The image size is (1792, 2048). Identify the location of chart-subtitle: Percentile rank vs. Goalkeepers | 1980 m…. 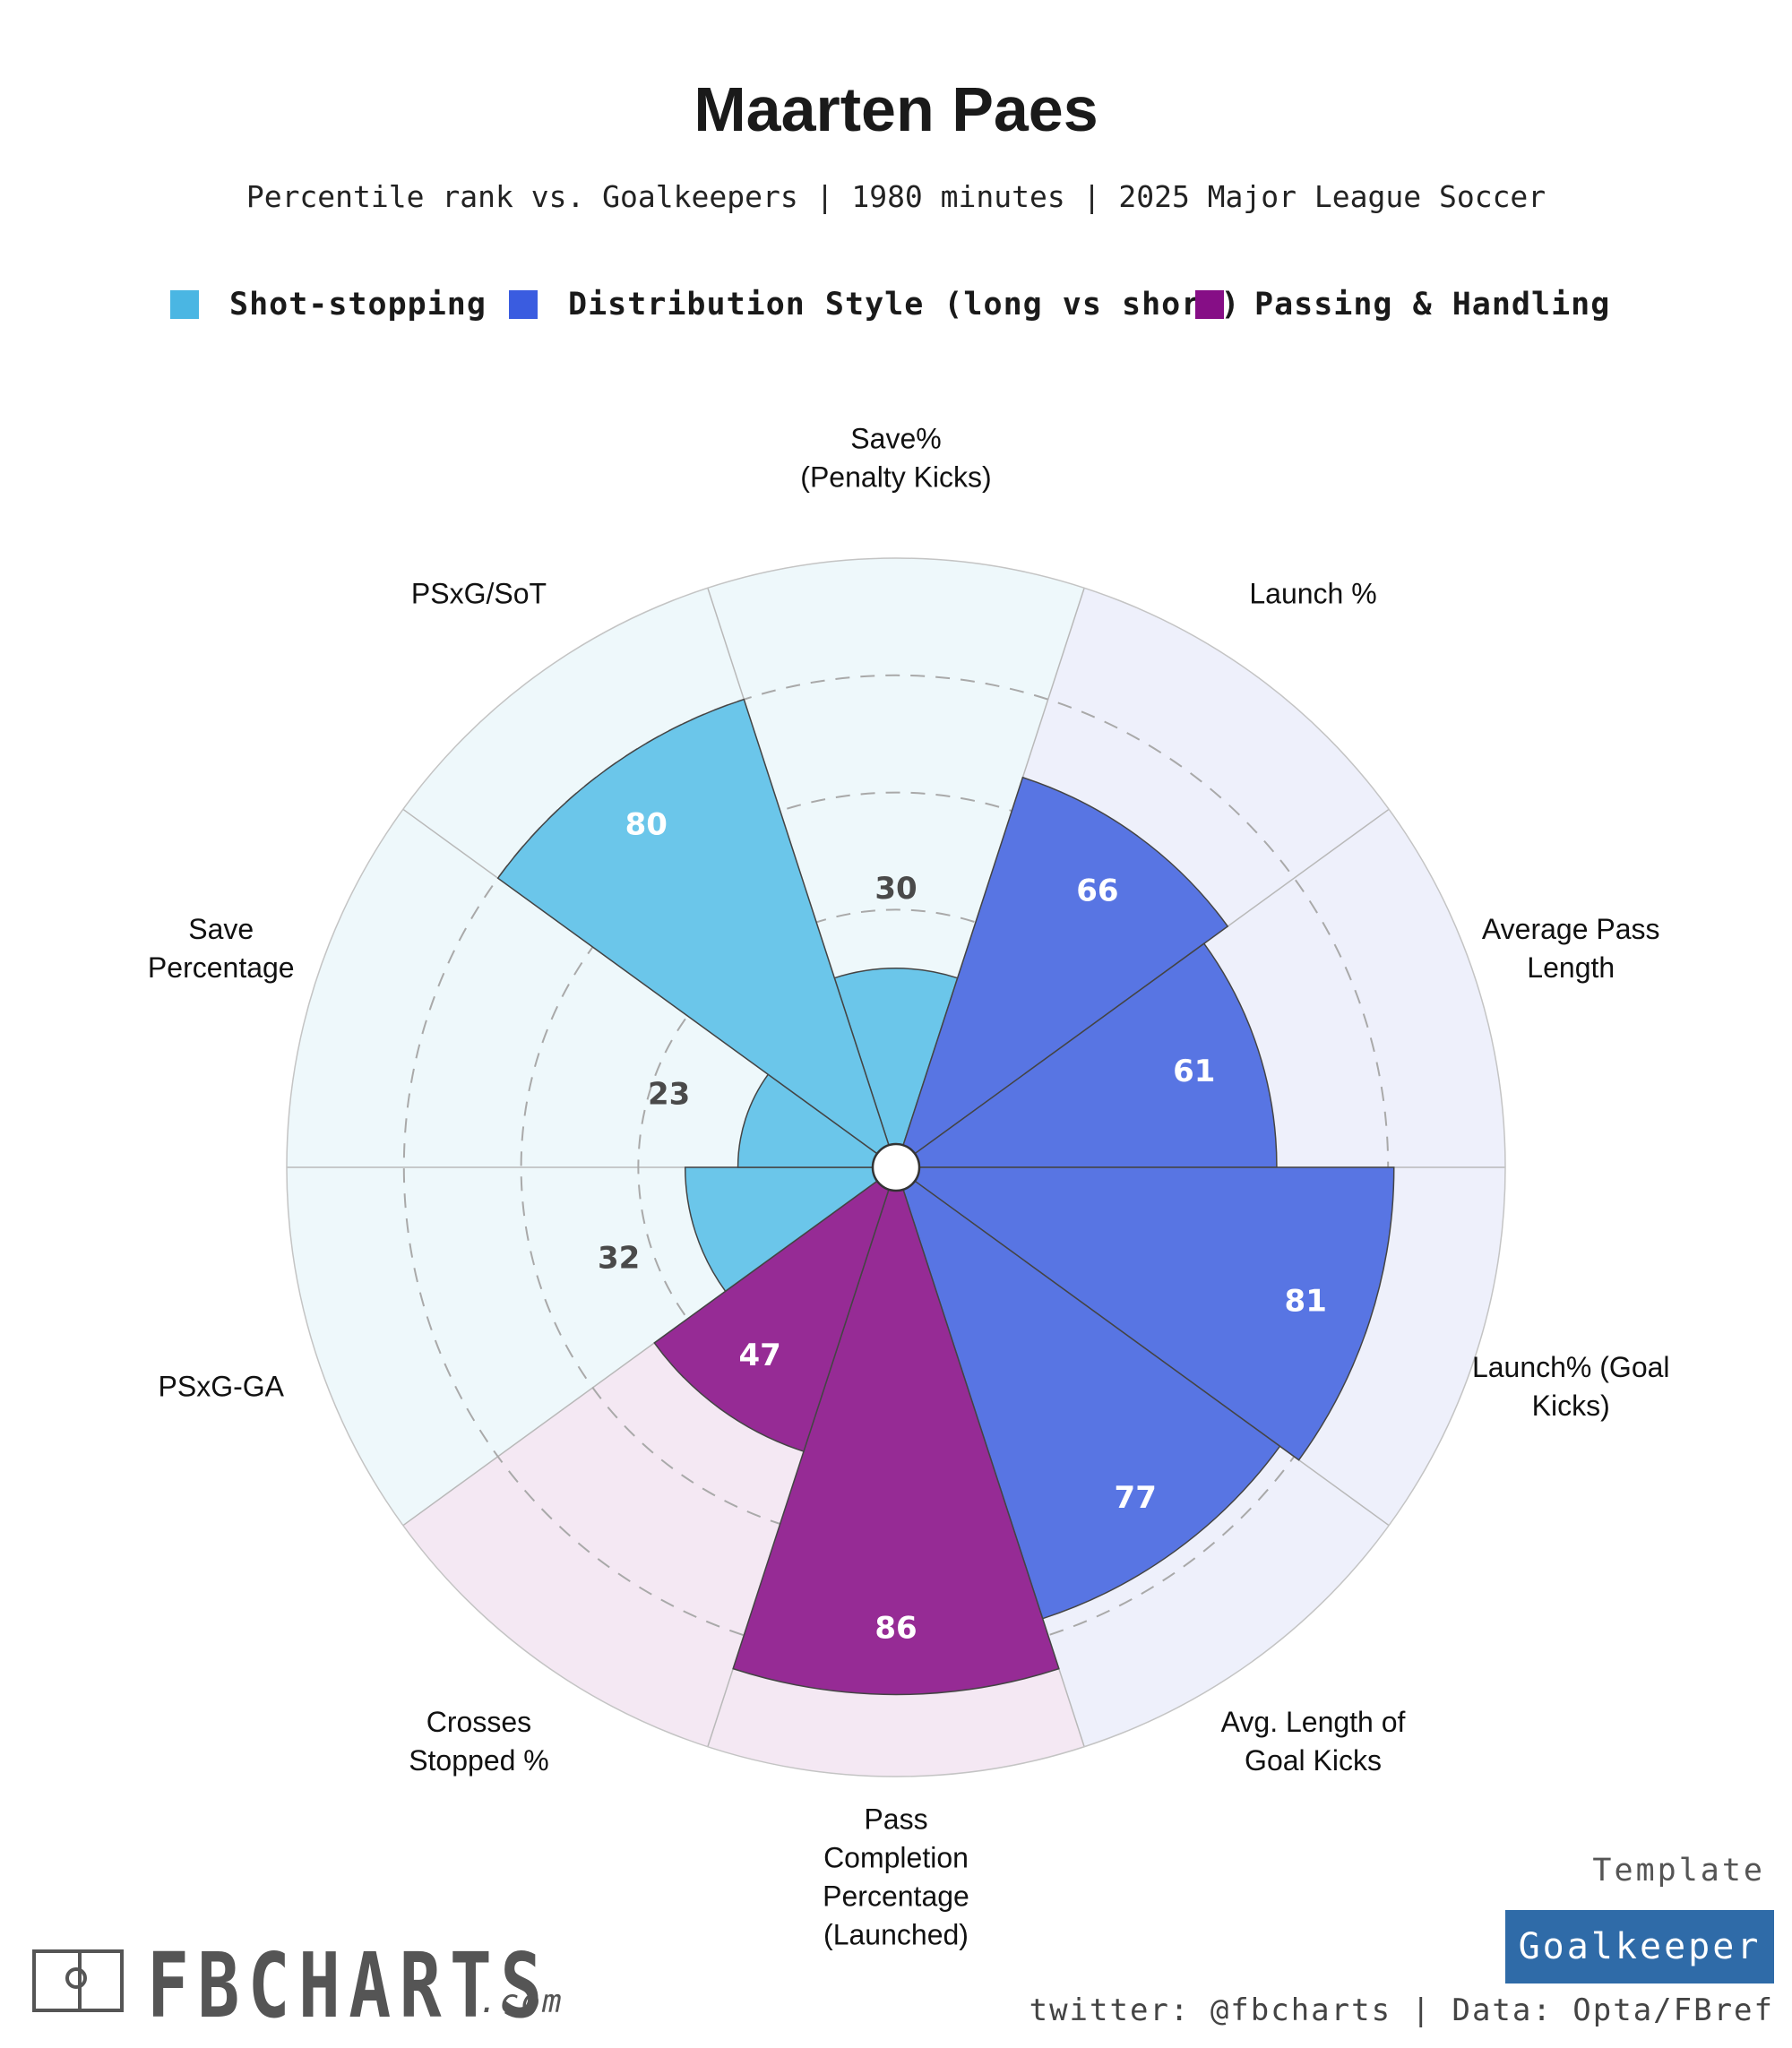
(896, 196).